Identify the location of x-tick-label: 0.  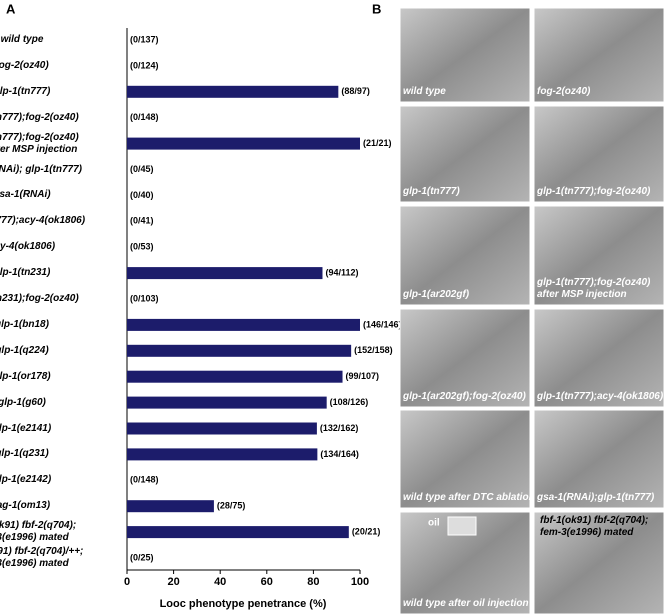
(127, 582).